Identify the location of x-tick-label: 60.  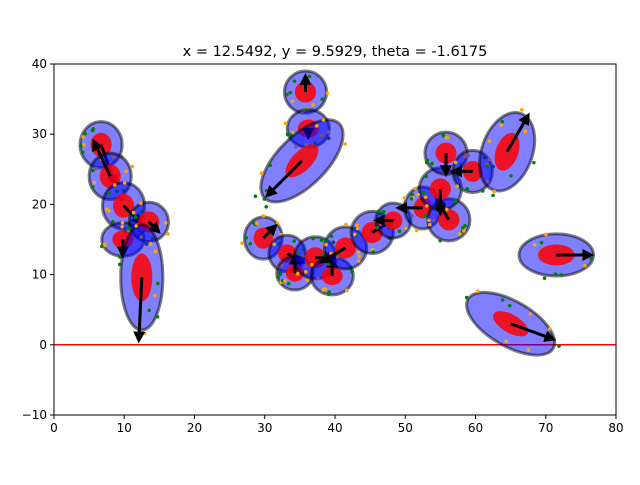
(475, 428).